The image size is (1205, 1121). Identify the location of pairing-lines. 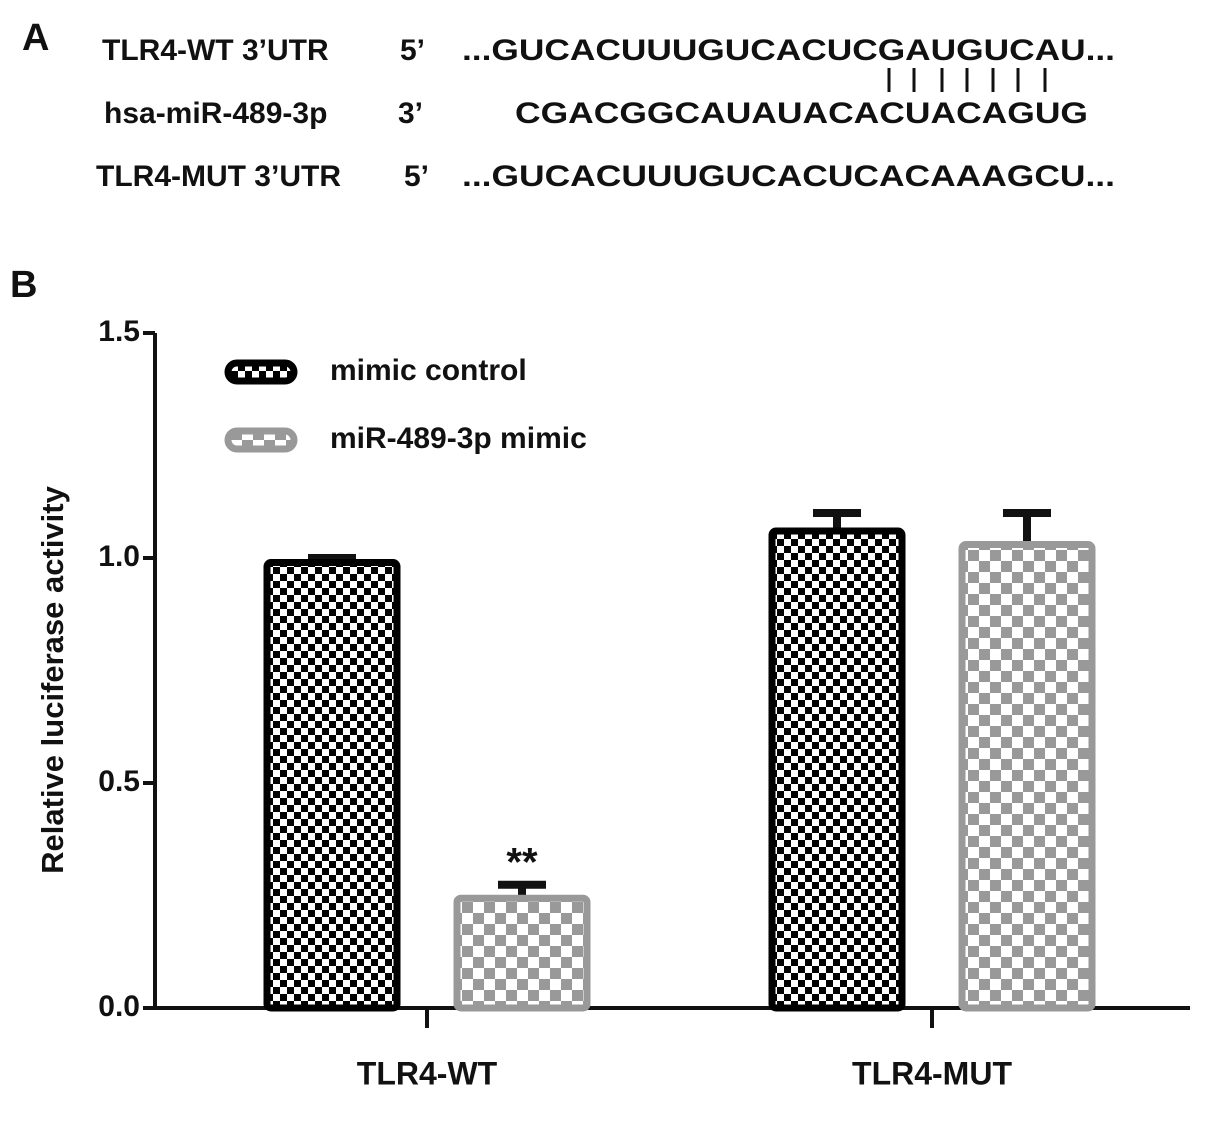
(967, 80).